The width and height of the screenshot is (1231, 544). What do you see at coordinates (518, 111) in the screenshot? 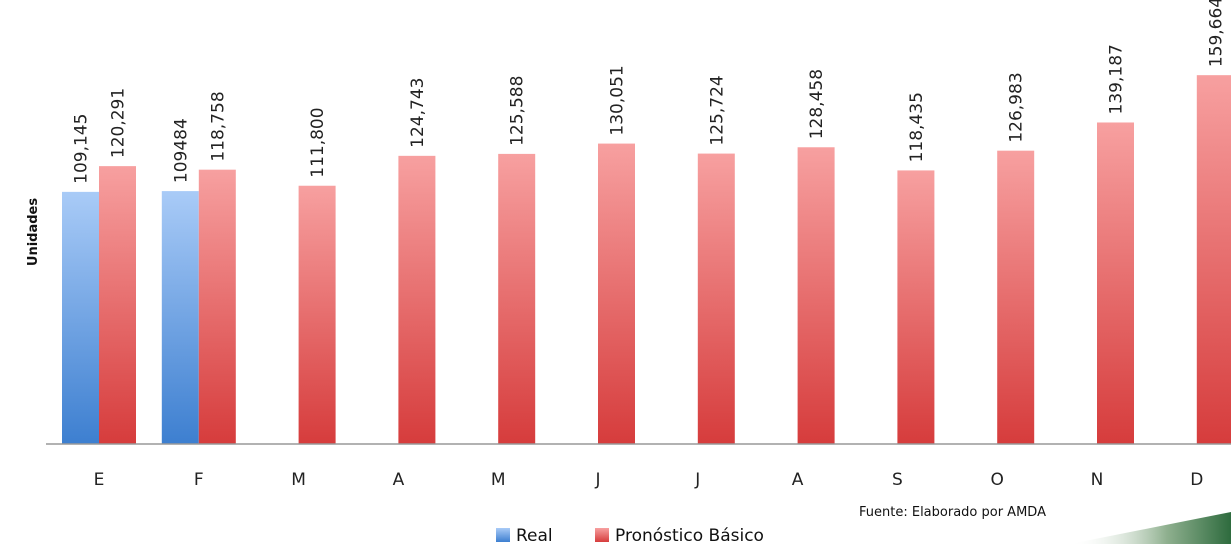
I see `data-label-pronostico-4: 125,588` at bounding box center [518, 111].